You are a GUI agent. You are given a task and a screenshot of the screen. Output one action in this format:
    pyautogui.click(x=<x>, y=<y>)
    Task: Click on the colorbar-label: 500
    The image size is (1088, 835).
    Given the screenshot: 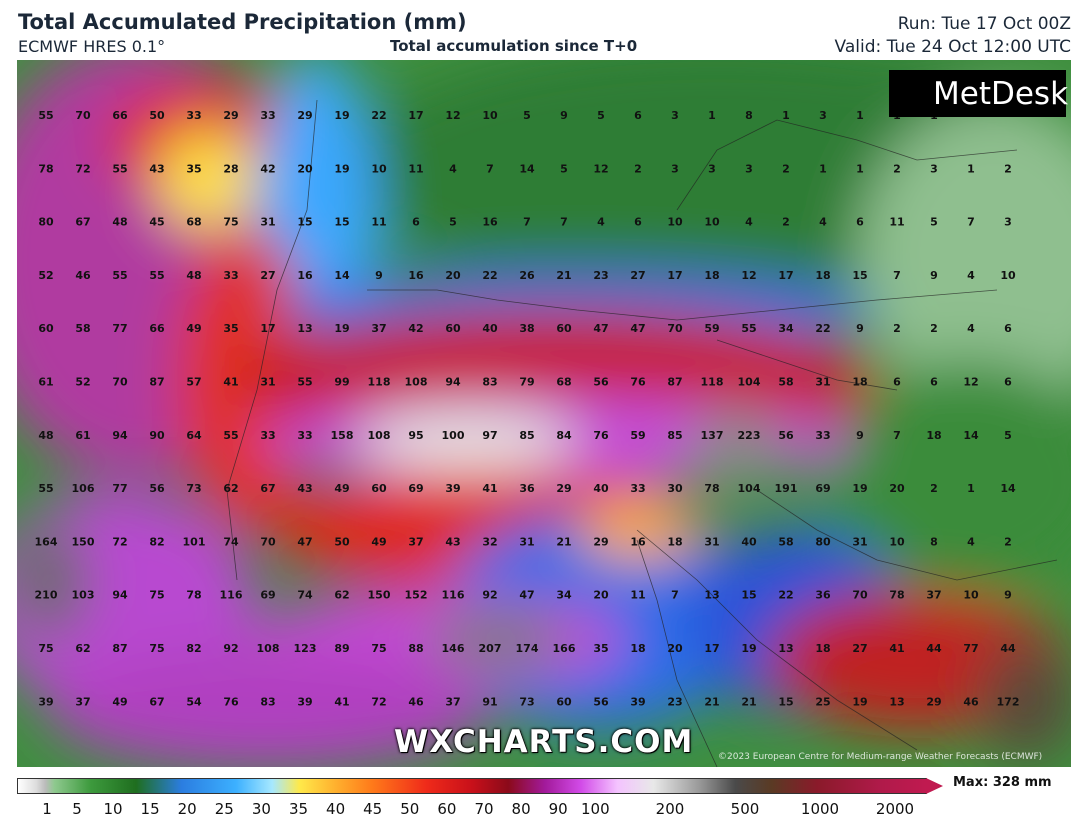 What is the action you would take?
    pyautogui.click(x=745, y=809)
    